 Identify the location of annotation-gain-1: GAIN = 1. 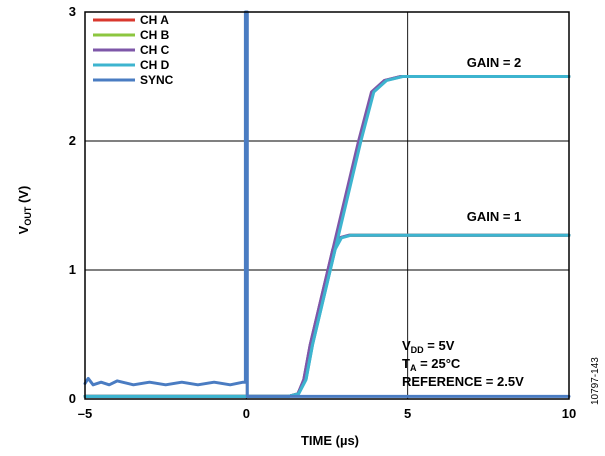
(494, 216).